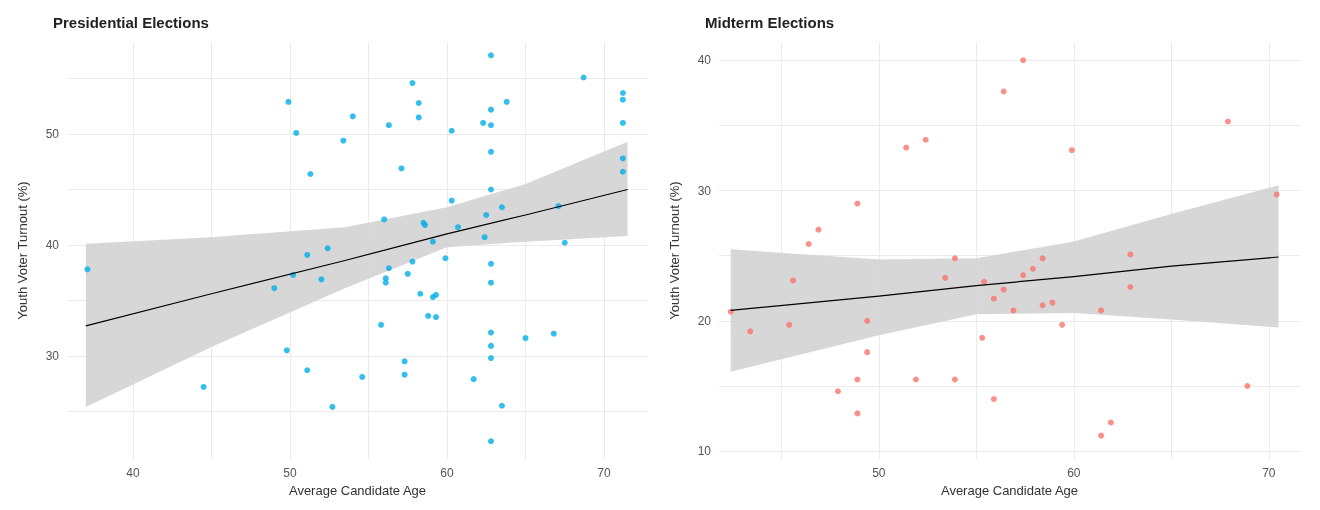 The width and height of the screenshot is (1320, 510). Describe the element at coordinates (52, 134) in the screenshot. I see `y-tick-label: 50` at that location.